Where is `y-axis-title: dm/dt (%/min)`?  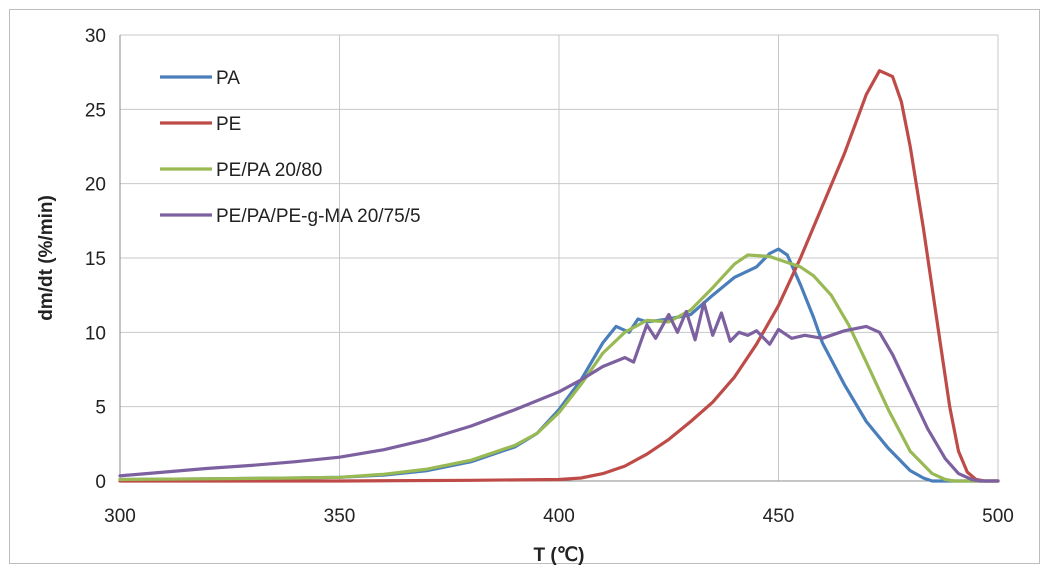 y-axis-title: dm/dt (%/min) is located at coordinates (46, 258).